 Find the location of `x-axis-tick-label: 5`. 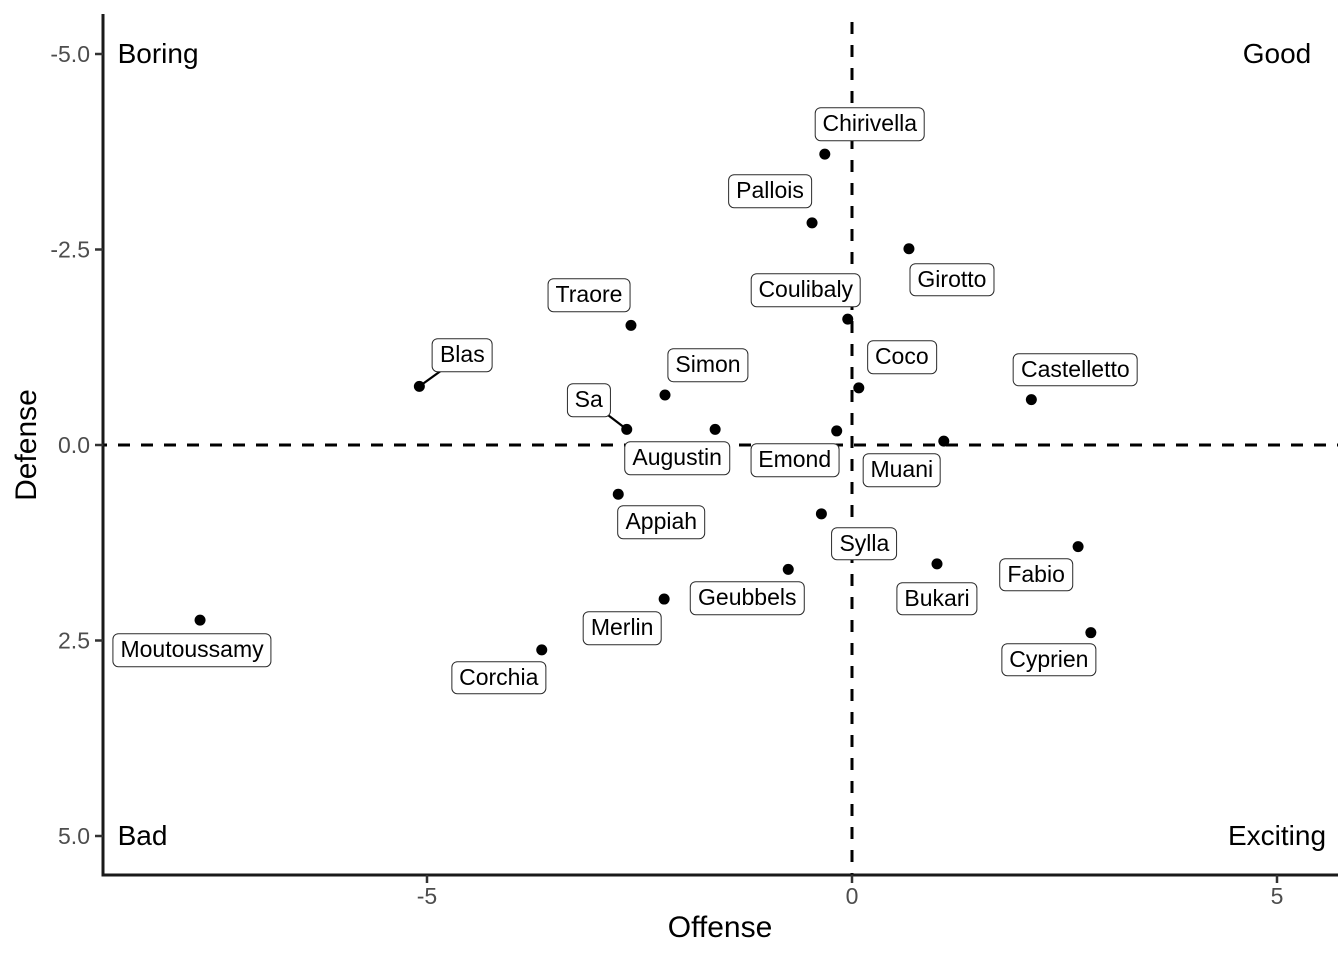

x-axis-tick-label: 5 is located at coordinates (1277, 896).